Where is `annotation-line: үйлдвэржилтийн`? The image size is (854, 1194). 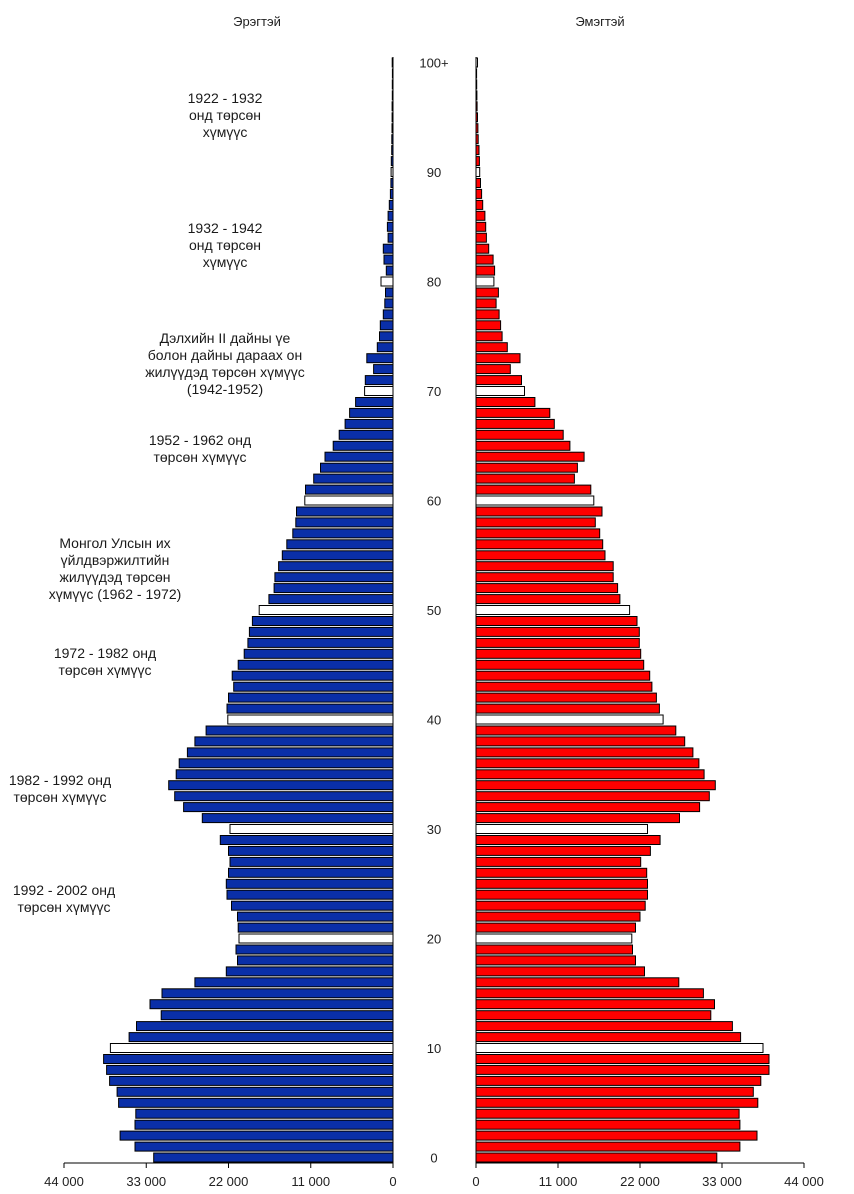 annotation-line: үйлдвэржилтийн is located at coordinates (115, 560).